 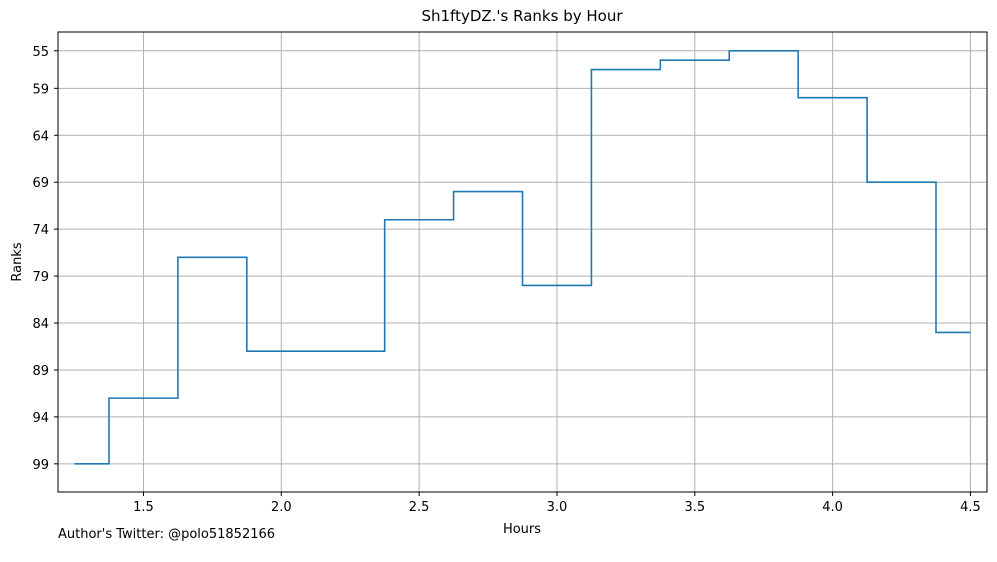 I want to click on y-tick-label: 79, so click(x=40, y=277).